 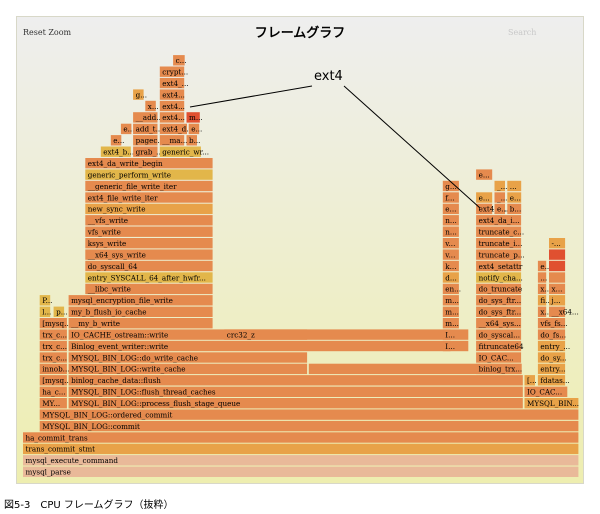 I want to click on flame-frame: __my_b_write, so click(x=140, y=323).